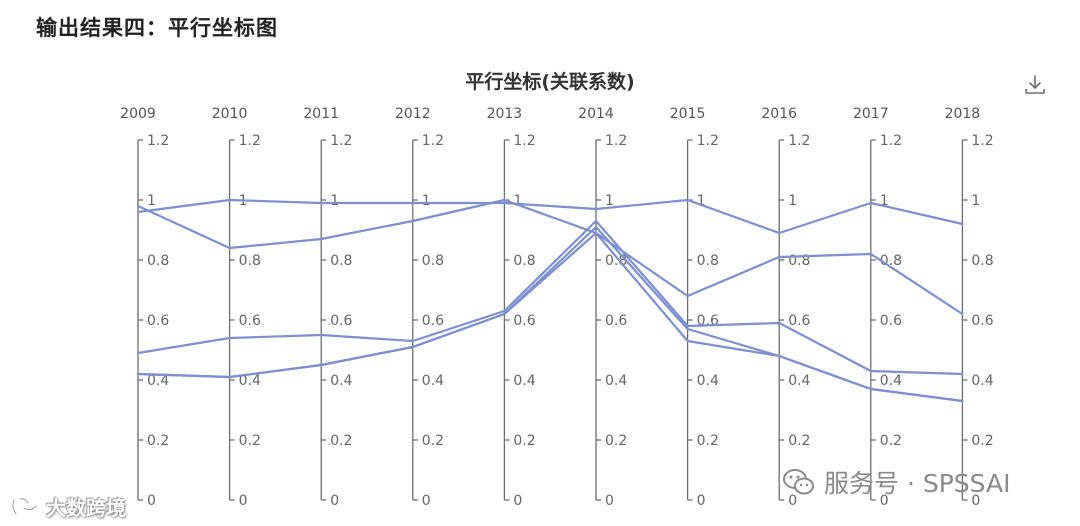 Image resolution: width=1080 pixels, height=526 pixels. Describe the element at coordinates (144, 307) in the screenshot. I see `axis-2009: 2009 0 0.2 0.4 0.6 0.8 1 1.2` at that location.